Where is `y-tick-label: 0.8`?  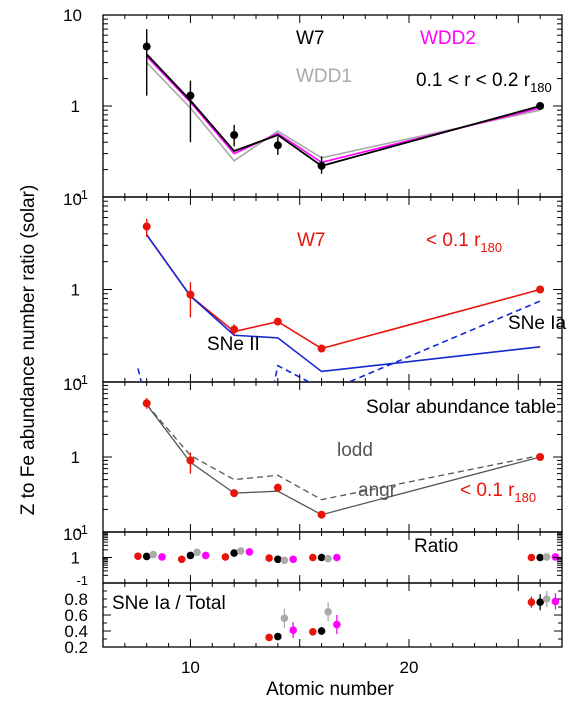 y-tick-label: 0.8 is located at coordinates (76, 599).